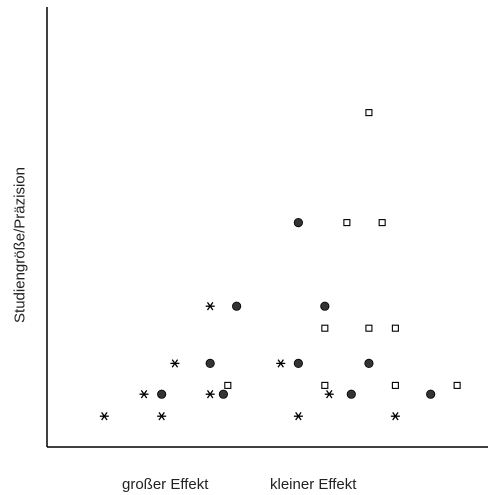 The width and height of the screenshot is (491, 495). I want to click on x-axis-label-right: kleiner Effekt, so click(313, 484).